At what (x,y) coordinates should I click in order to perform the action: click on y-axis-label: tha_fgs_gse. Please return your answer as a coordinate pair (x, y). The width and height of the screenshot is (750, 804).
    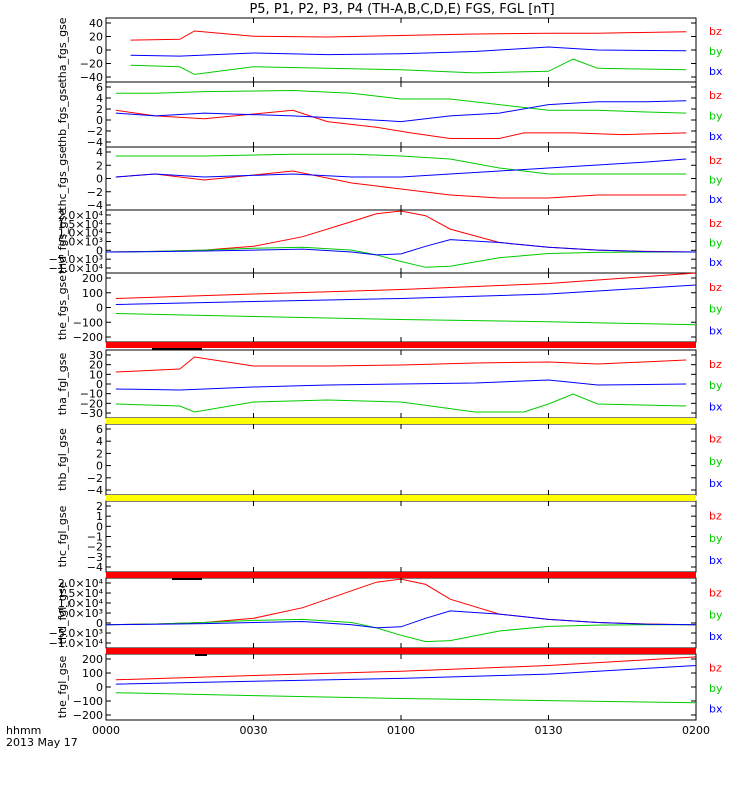
    Looking at the image, I should click on (62, 49).